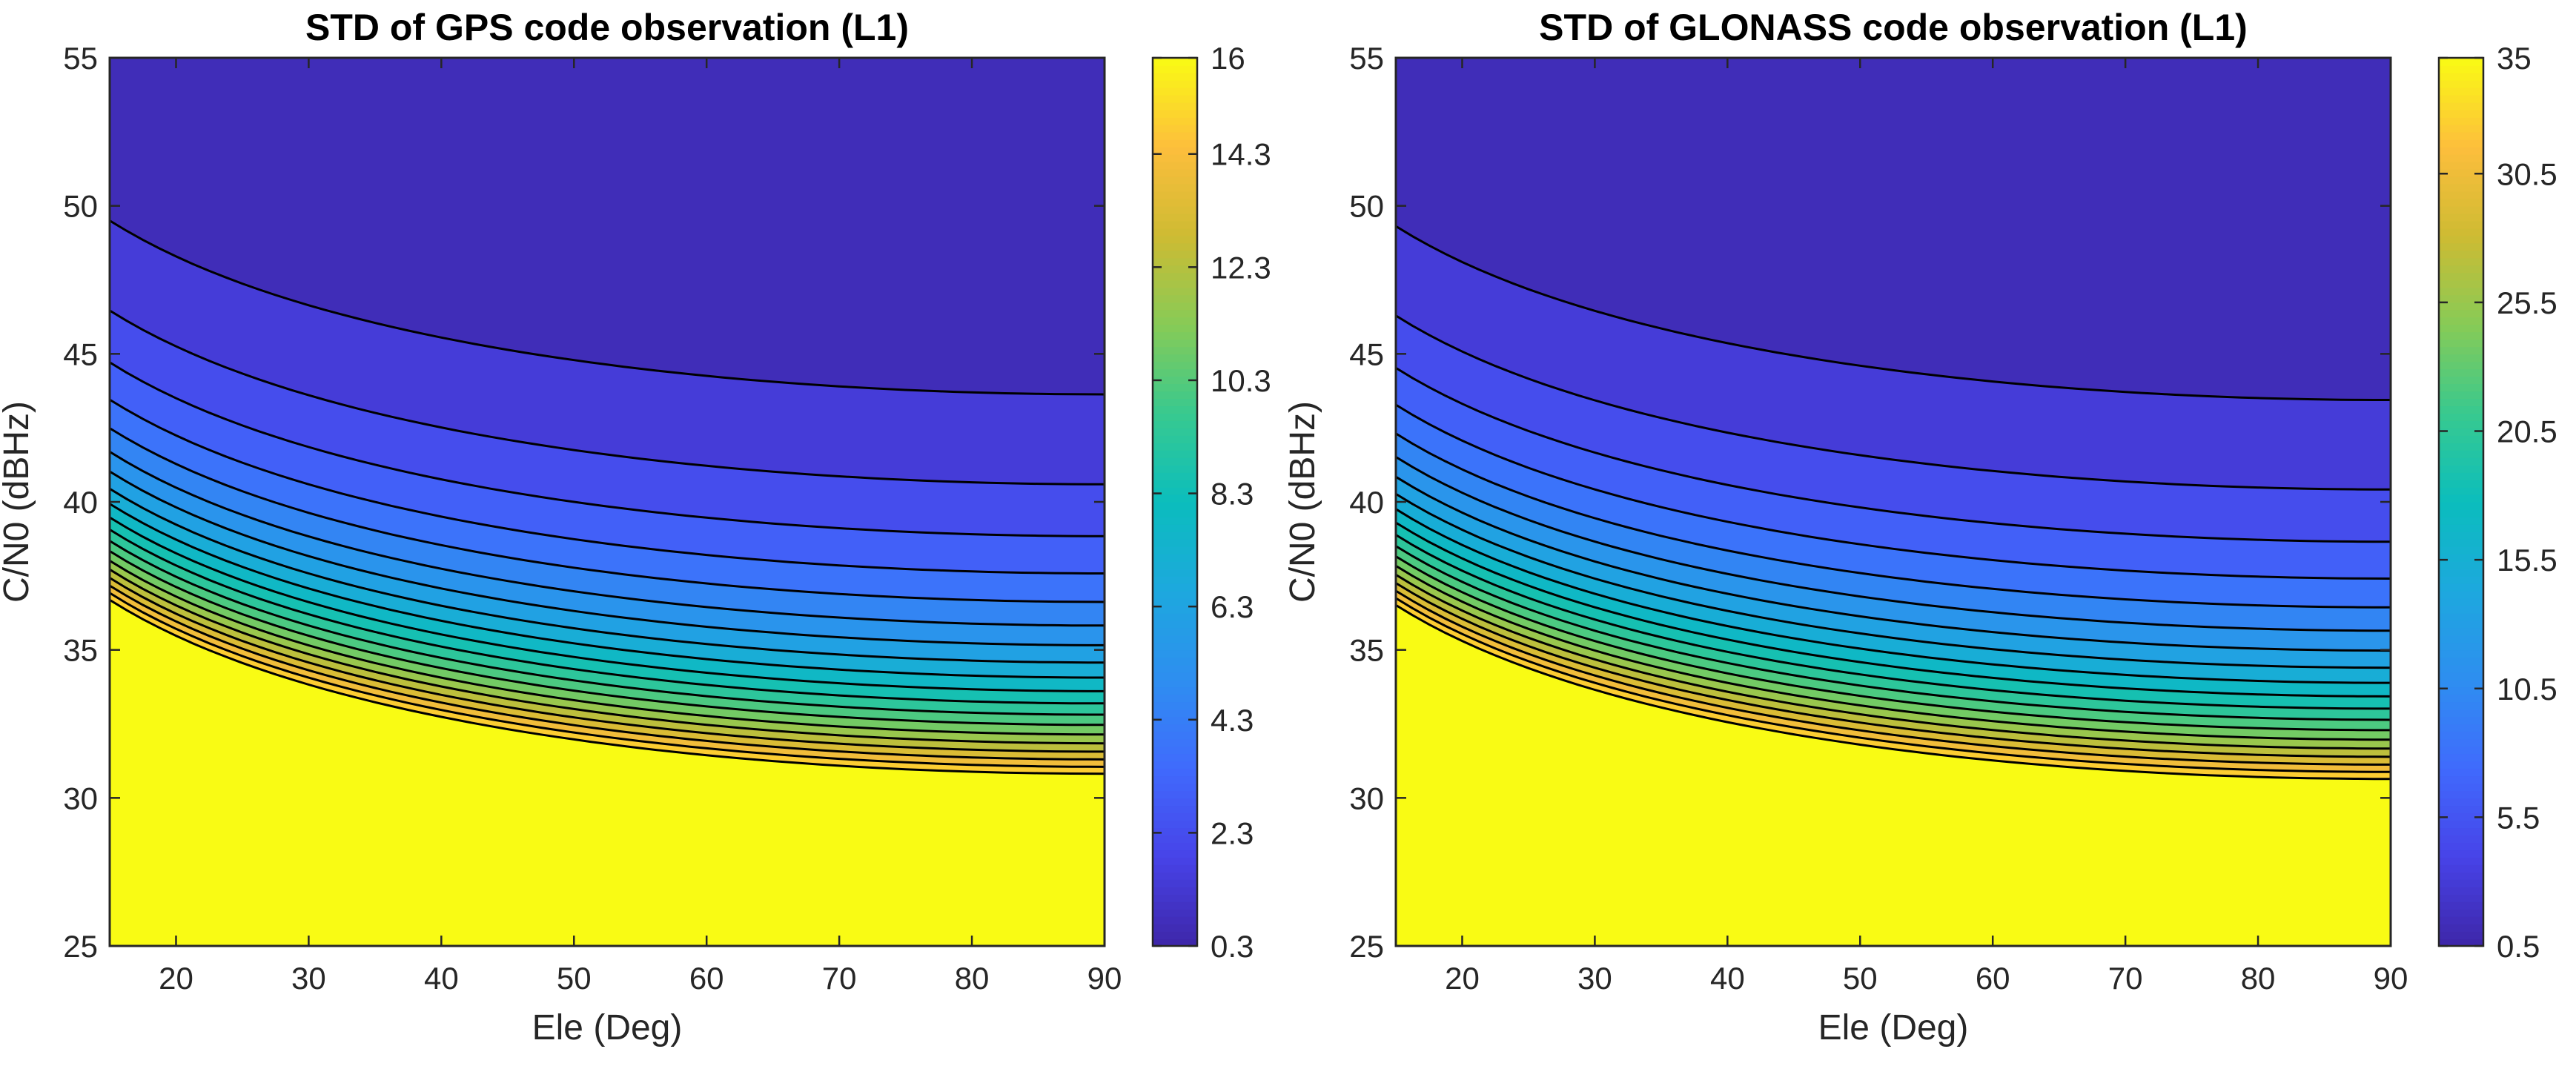 The width and height of the screenshot is (2576, 1069). Describe the element at coordinates (1228, 58) in the screenshot. I see `colorbar-tick-label: 16` at that location.